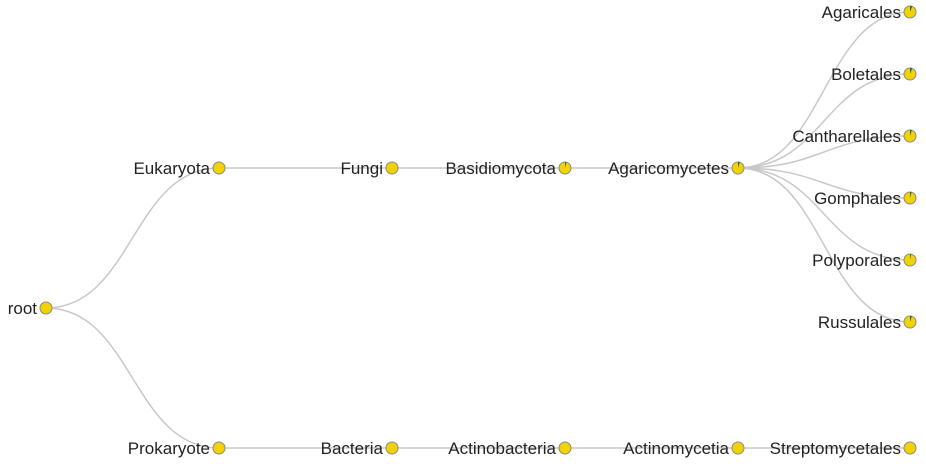 Image resolution: width=926 pixels, height=464 pixels. I want to click on node-label-root: root, so click(23, 308).